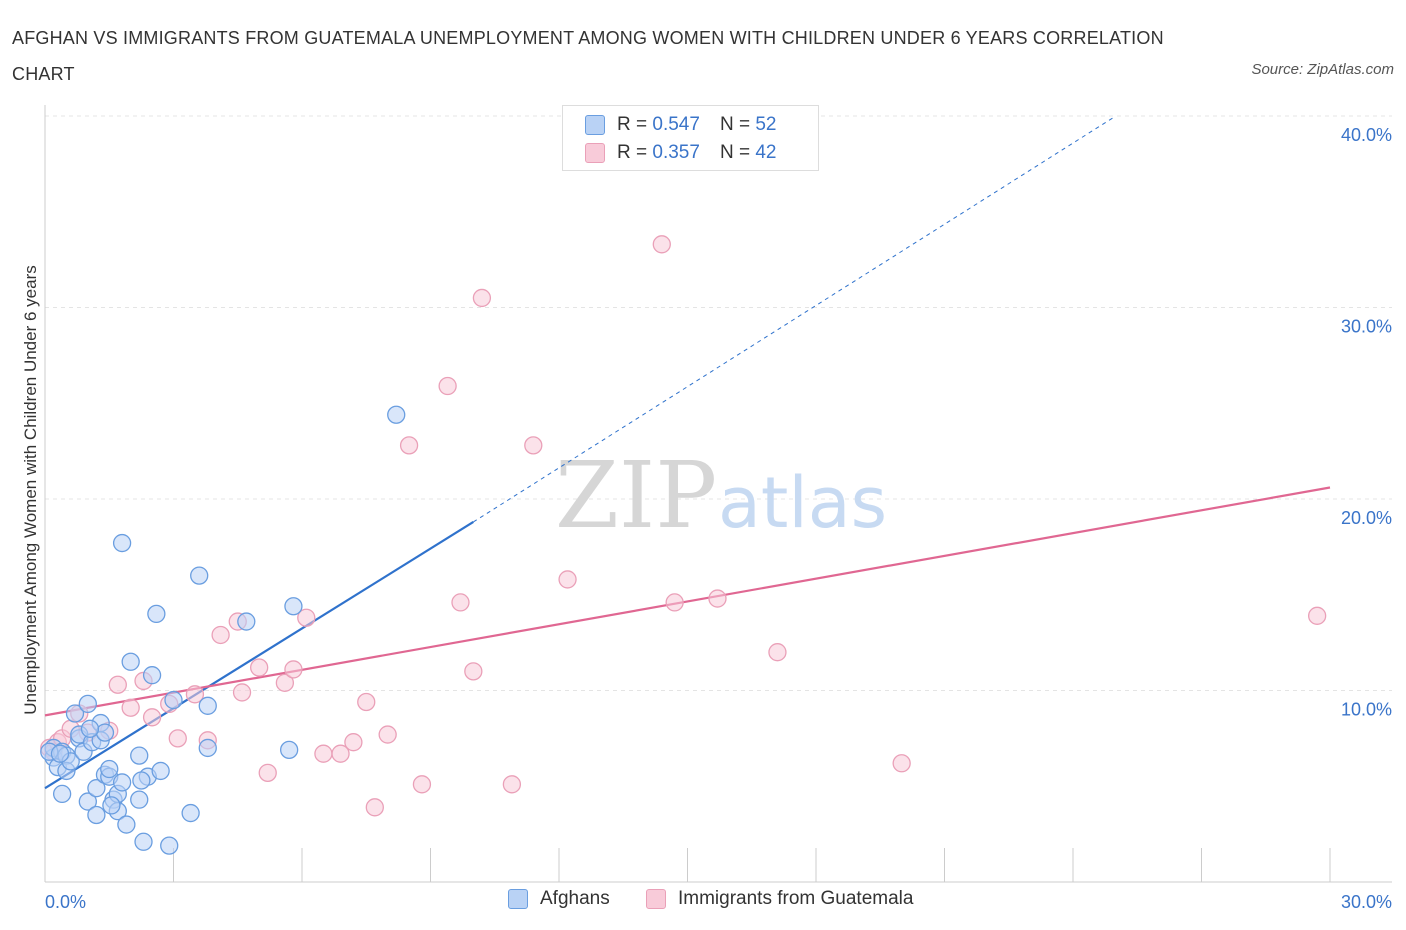 The height and width of the screenshot is (930, 1406). What do you see at coordinates (676, 152) in the screenshot?
I see `r-value: 0.357` at bounding box center [676, 152].